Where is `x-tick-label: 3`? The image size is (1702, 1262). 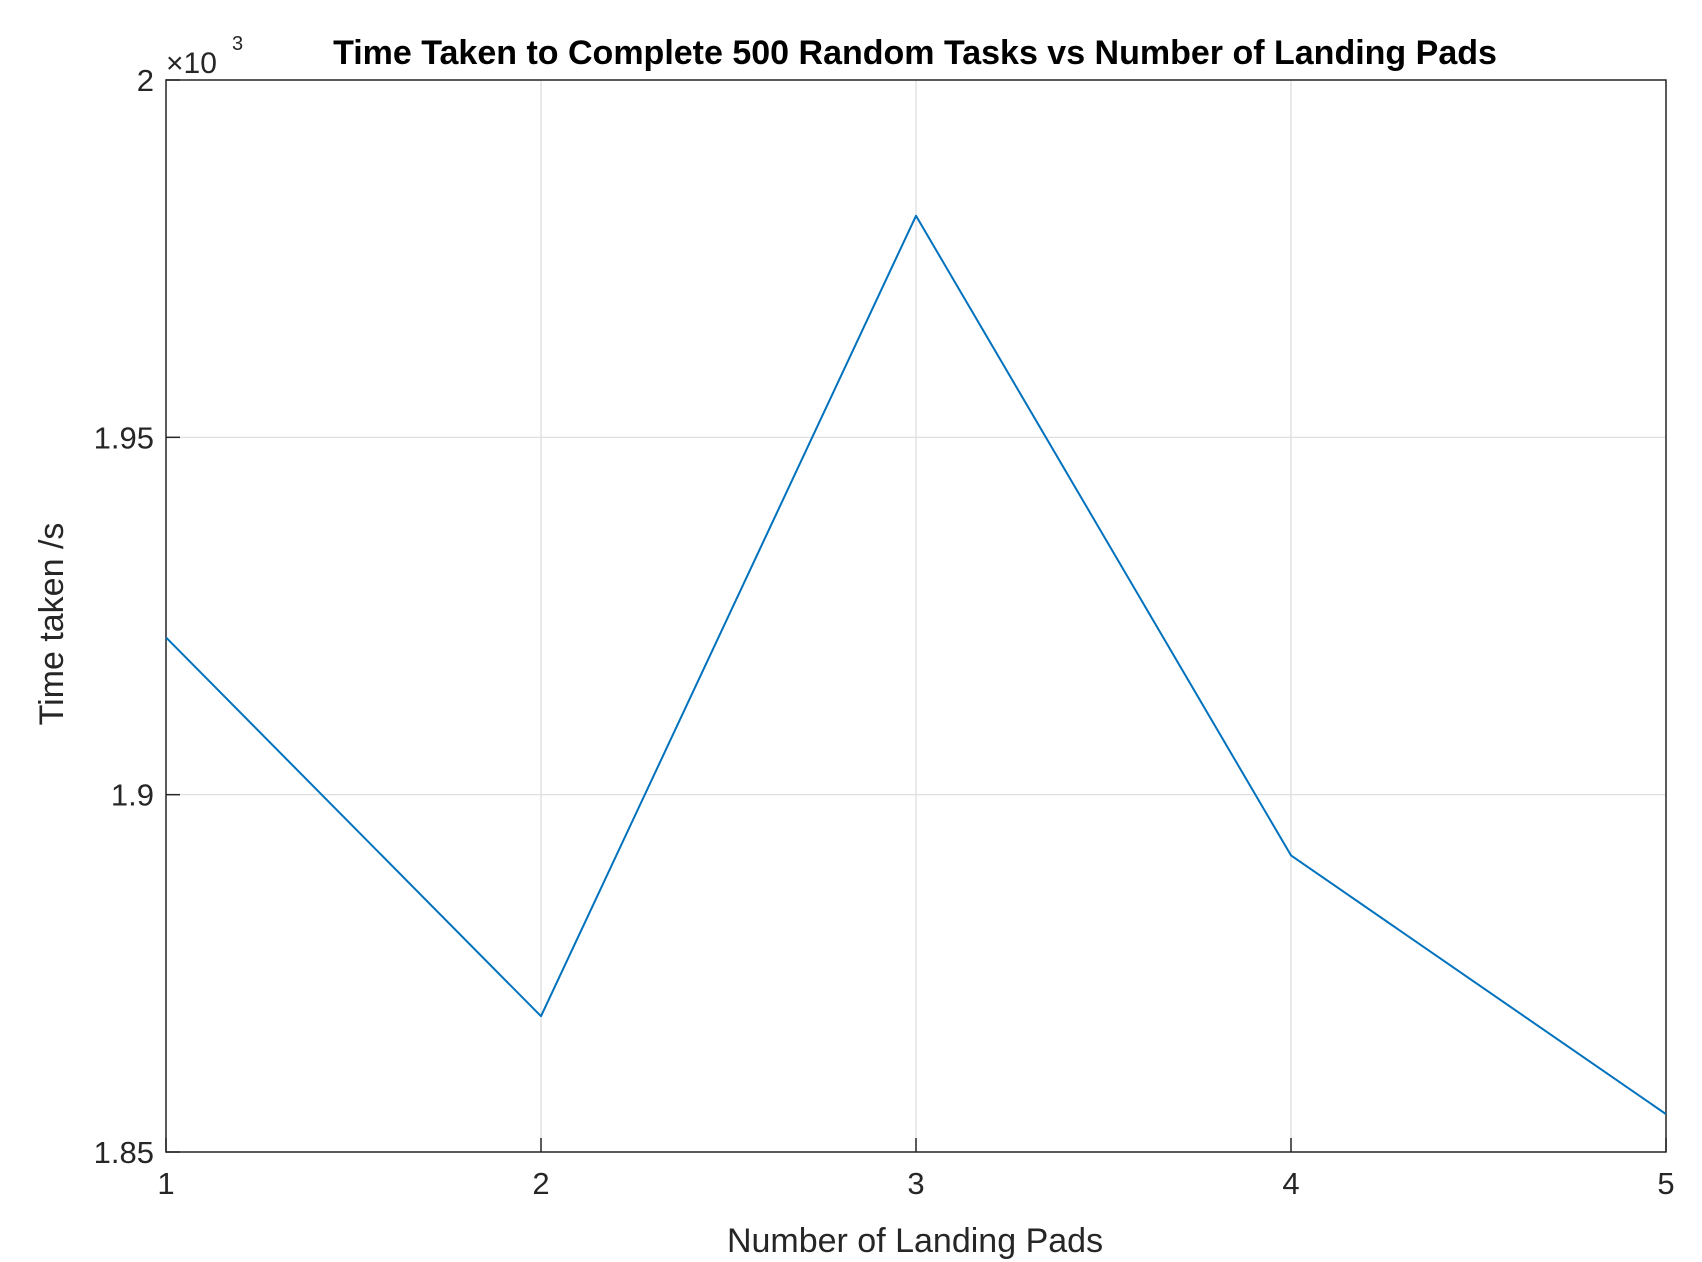 x-tick-label: 3 is located at coordinates (915, 1183).